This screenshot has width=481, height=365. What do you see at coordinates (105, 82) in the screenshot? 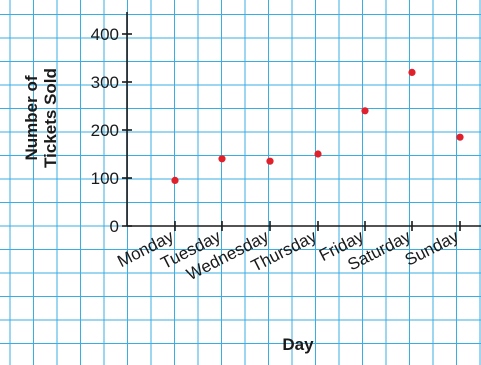
I see `y-tick-label: 300` at bounding box center [105, 82].